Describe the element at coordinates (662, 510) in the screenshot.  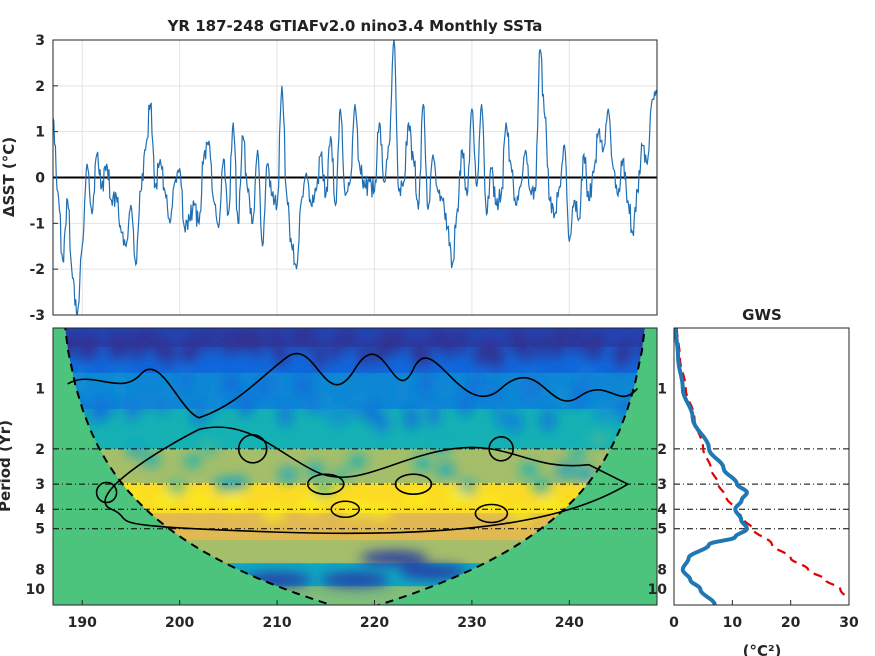
I see `gws-y-tick-label: 4` at that location.